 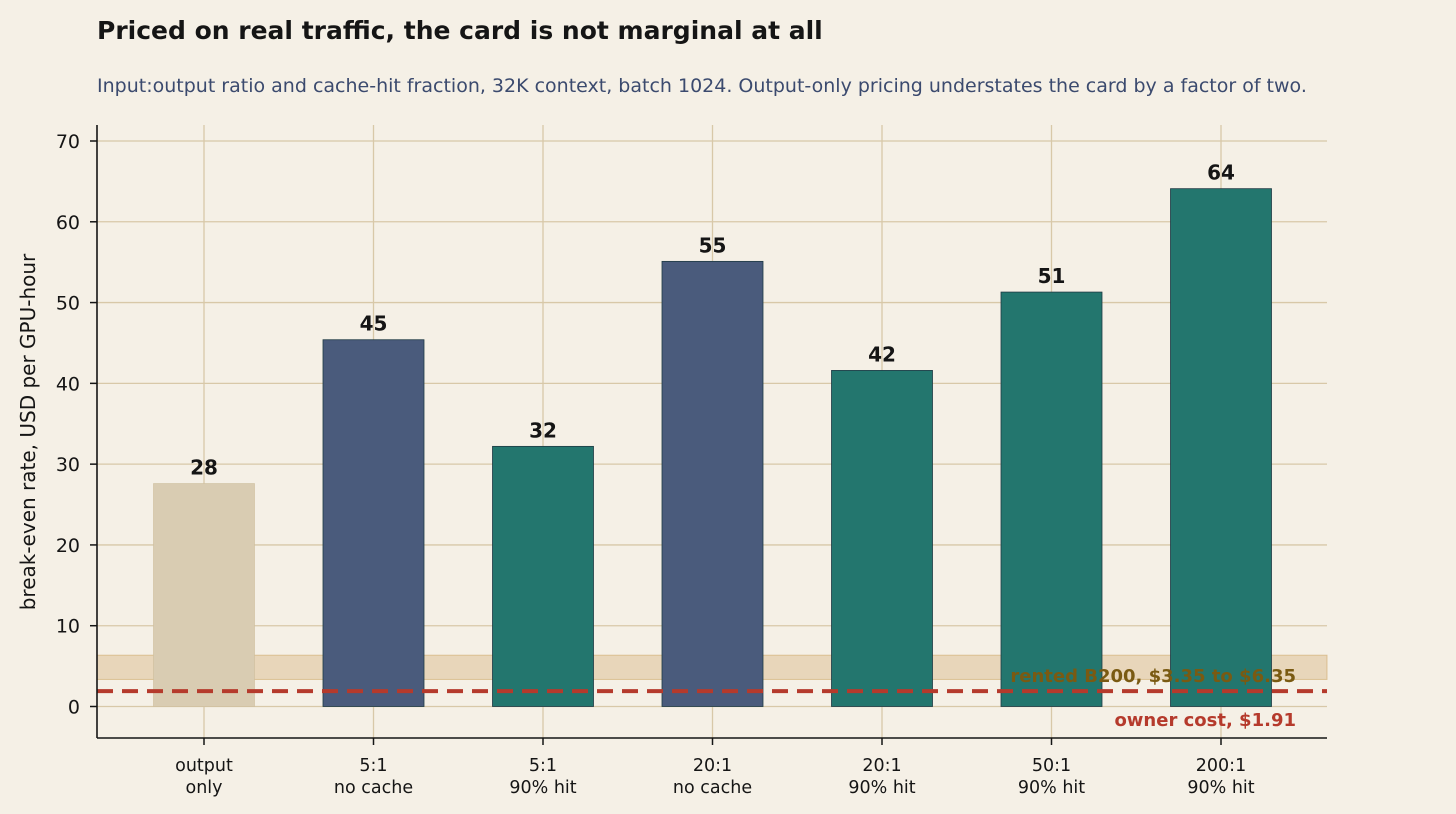 I want to click on y-tick-label: 0, so click(x=74, y=708).